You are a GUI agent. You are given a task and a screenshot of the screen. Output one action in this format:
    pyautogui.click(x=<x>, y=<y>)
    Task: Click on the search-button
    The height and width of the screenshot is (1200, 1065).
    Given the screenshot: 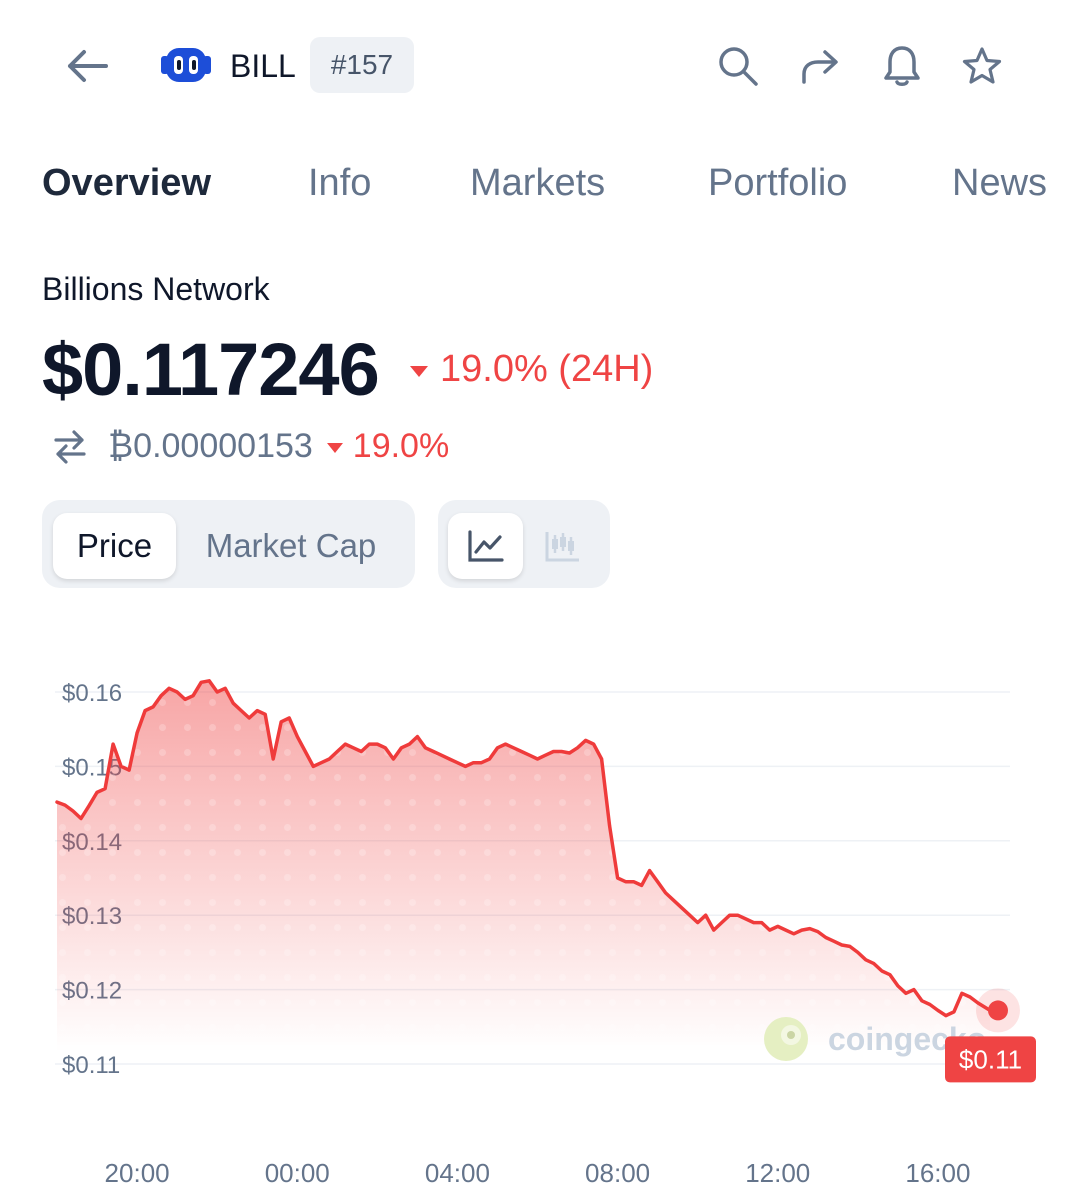 What is the action you would take?
    pyautogui.click(x=738, y=66)
    